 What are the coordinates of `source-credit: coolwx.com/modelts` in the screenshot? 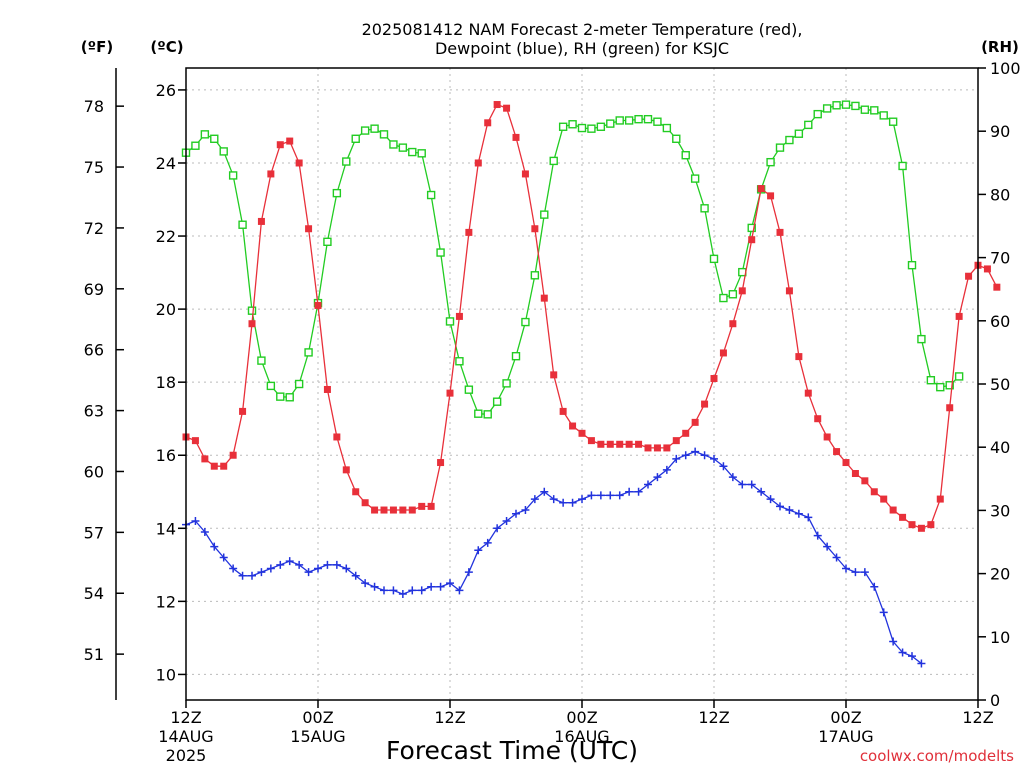 It's located at (937, 756).